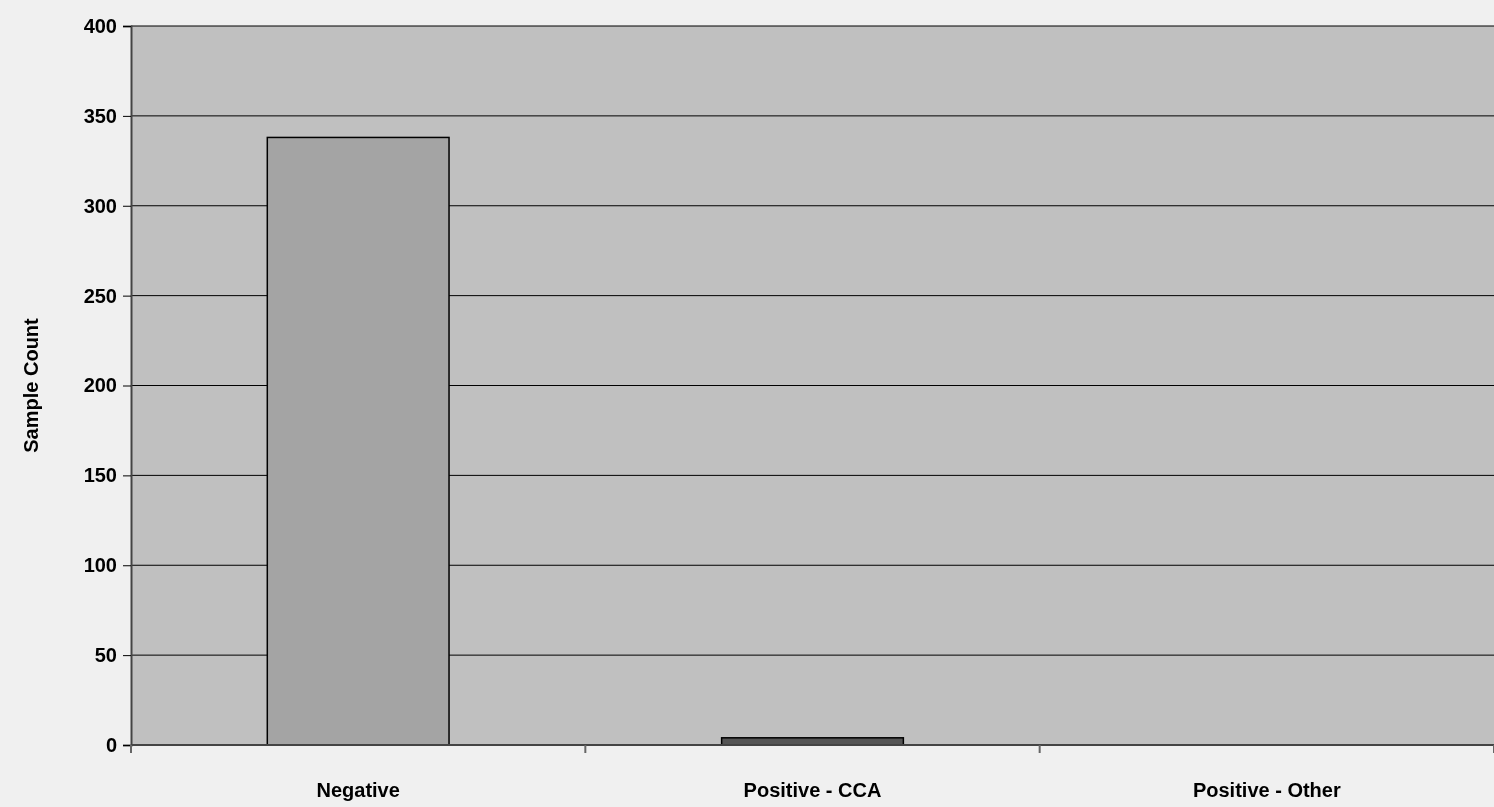  What do you see at coordinates (1266, 790) in the screenshot?
I see `x-tick-label: Positive - Other` at bounding box center [1266, 790].